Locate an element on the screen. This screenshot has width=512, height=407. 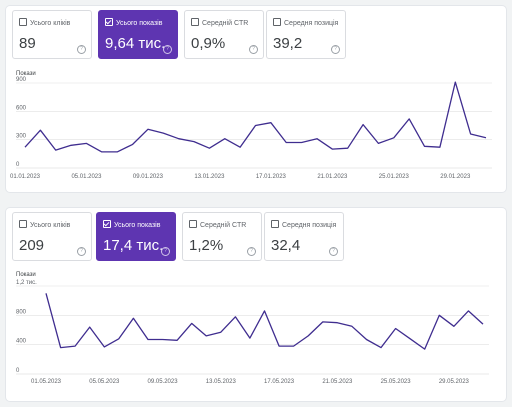
y-tick-label: 400 is located at coordinates (21, 342).